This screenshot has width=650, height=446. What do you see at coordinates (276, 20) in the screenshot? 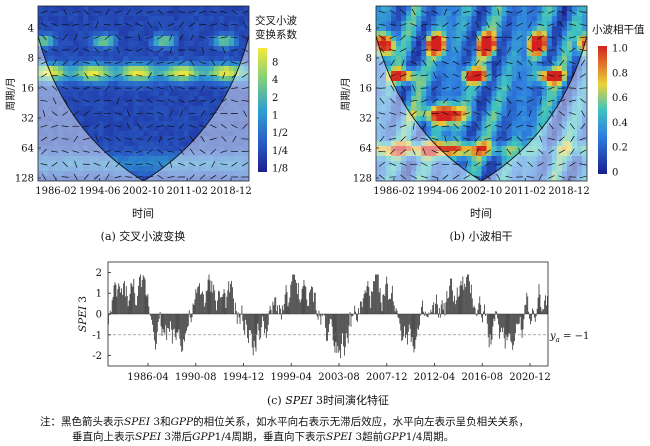
I see `panel-a-colorbar-title-1: 交叉小波` at bounding box center [276, 20].